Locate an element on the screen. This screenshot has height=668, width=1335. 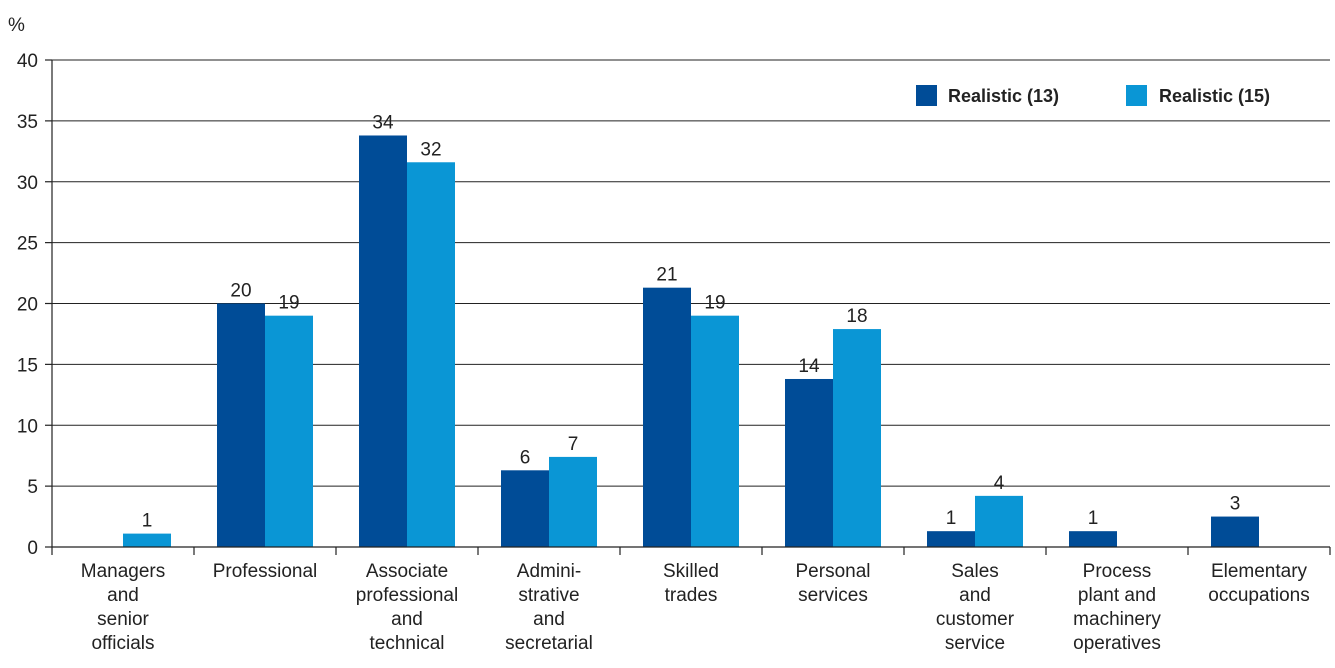
data-label: 3 is located at coordinates (1235, 504).